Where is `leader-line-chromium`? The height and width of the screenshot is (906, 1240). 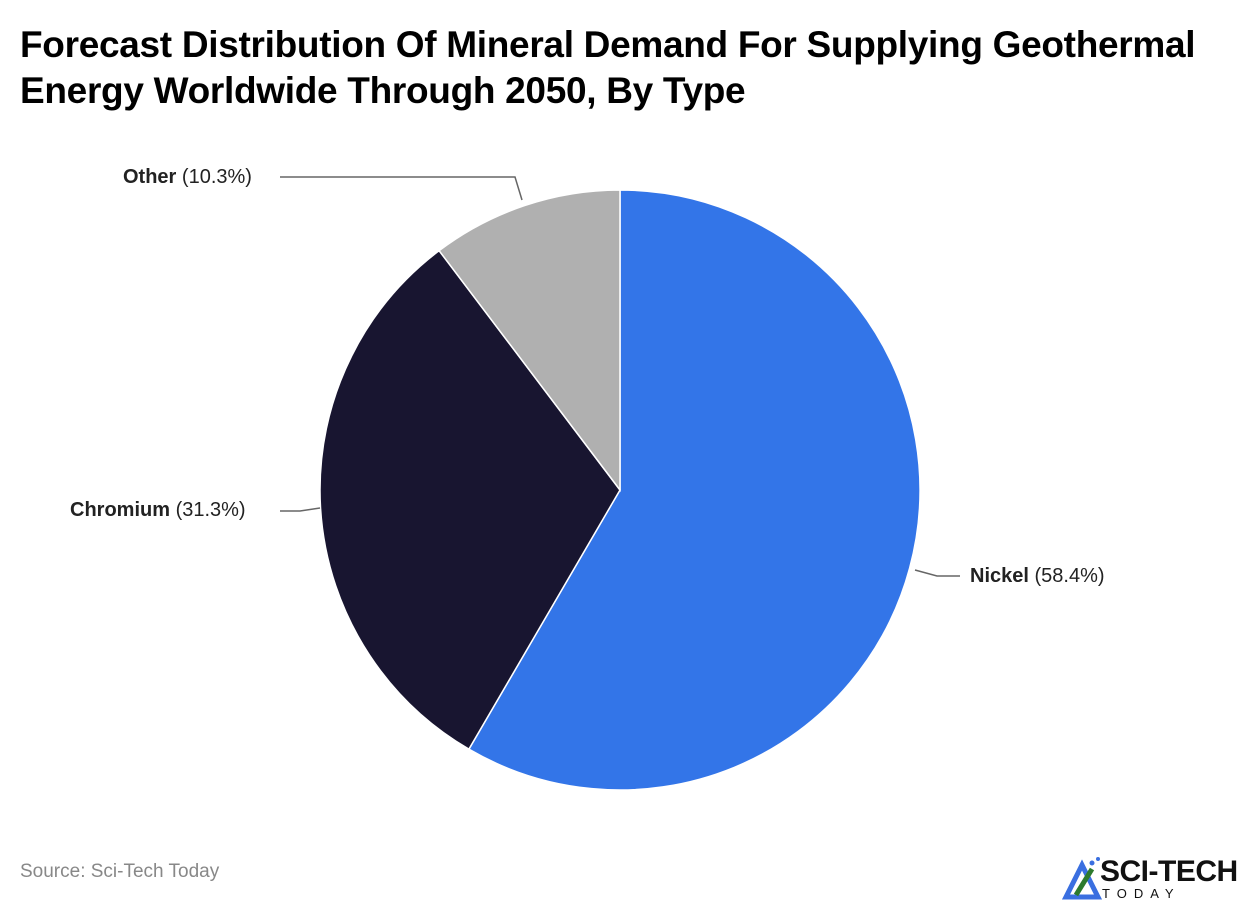 leader-line-chromium is located at coordinates (300, 509).